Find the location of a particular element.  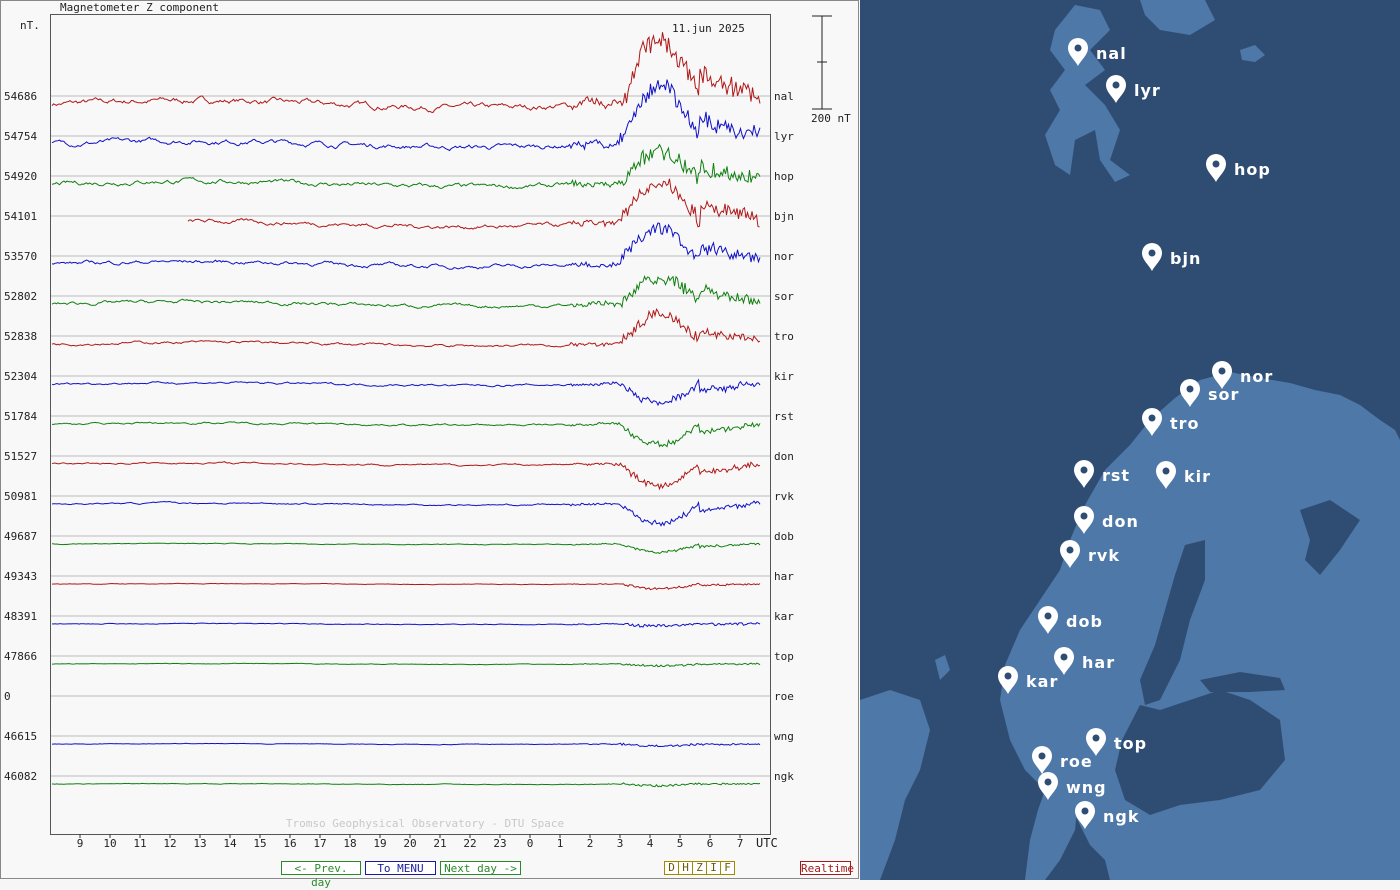

station-pin-tro: tro is located at coordinates (1171, 422).